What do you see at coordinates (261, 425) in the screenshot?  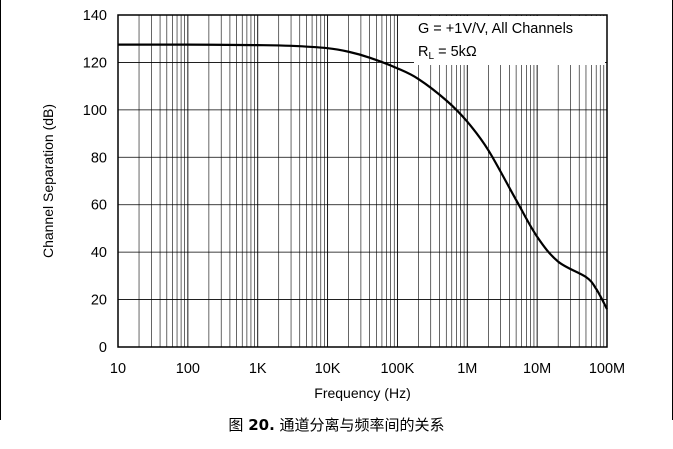 I see `caption-number: 20.` at bounding box center [261, 425].